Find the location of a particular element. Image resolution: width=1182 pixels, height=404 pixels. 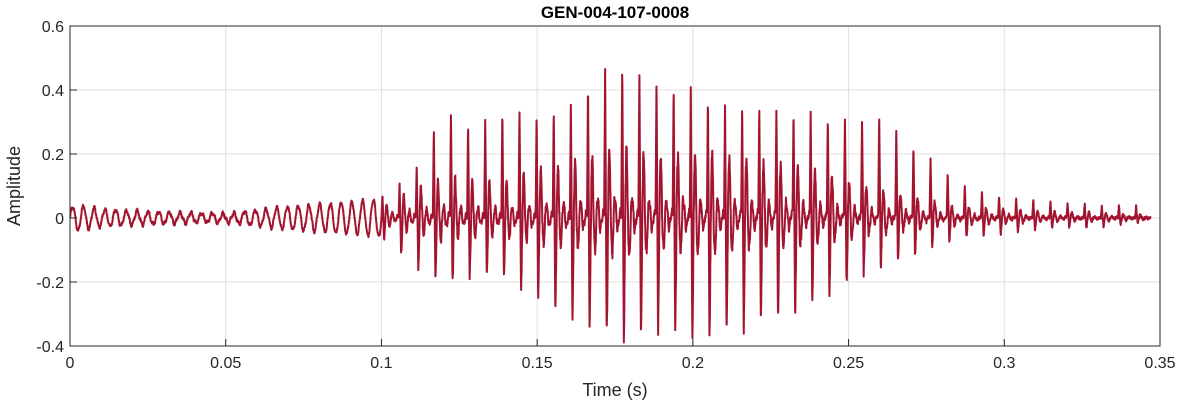

y-axis-label: Amplitude is located at coordinates (14, 186).